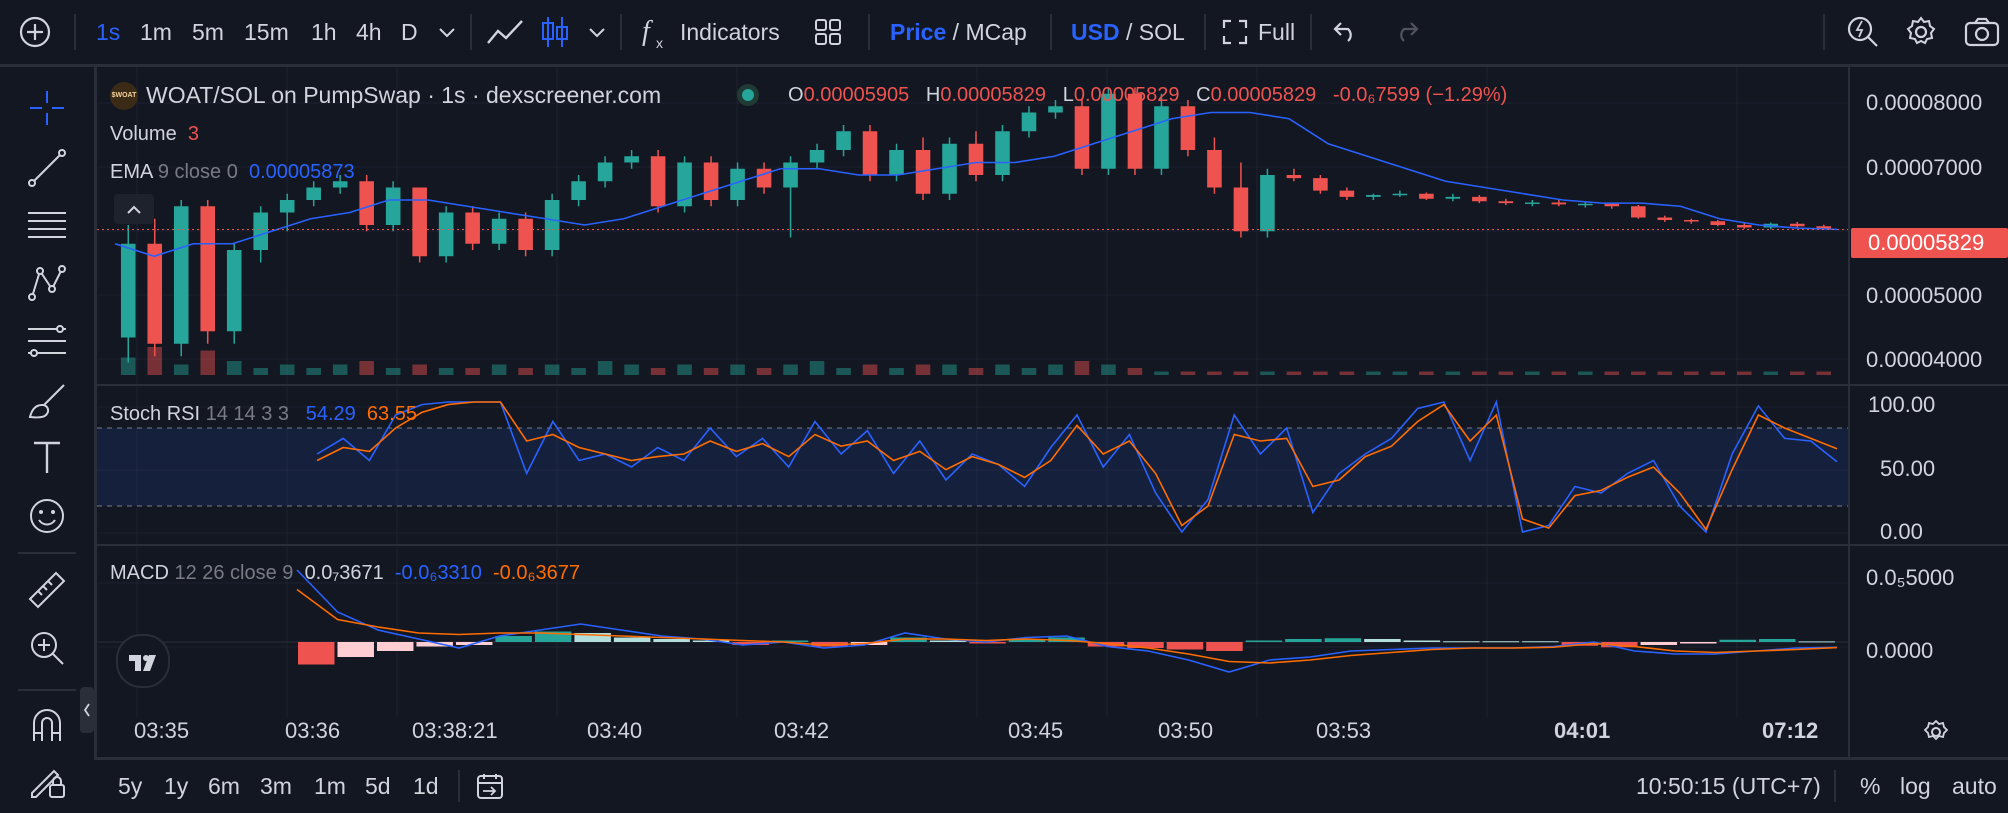 The width and height of the screenshot is (2008, 813). I want to click on mcap-option: MCap, so click(996, 32).